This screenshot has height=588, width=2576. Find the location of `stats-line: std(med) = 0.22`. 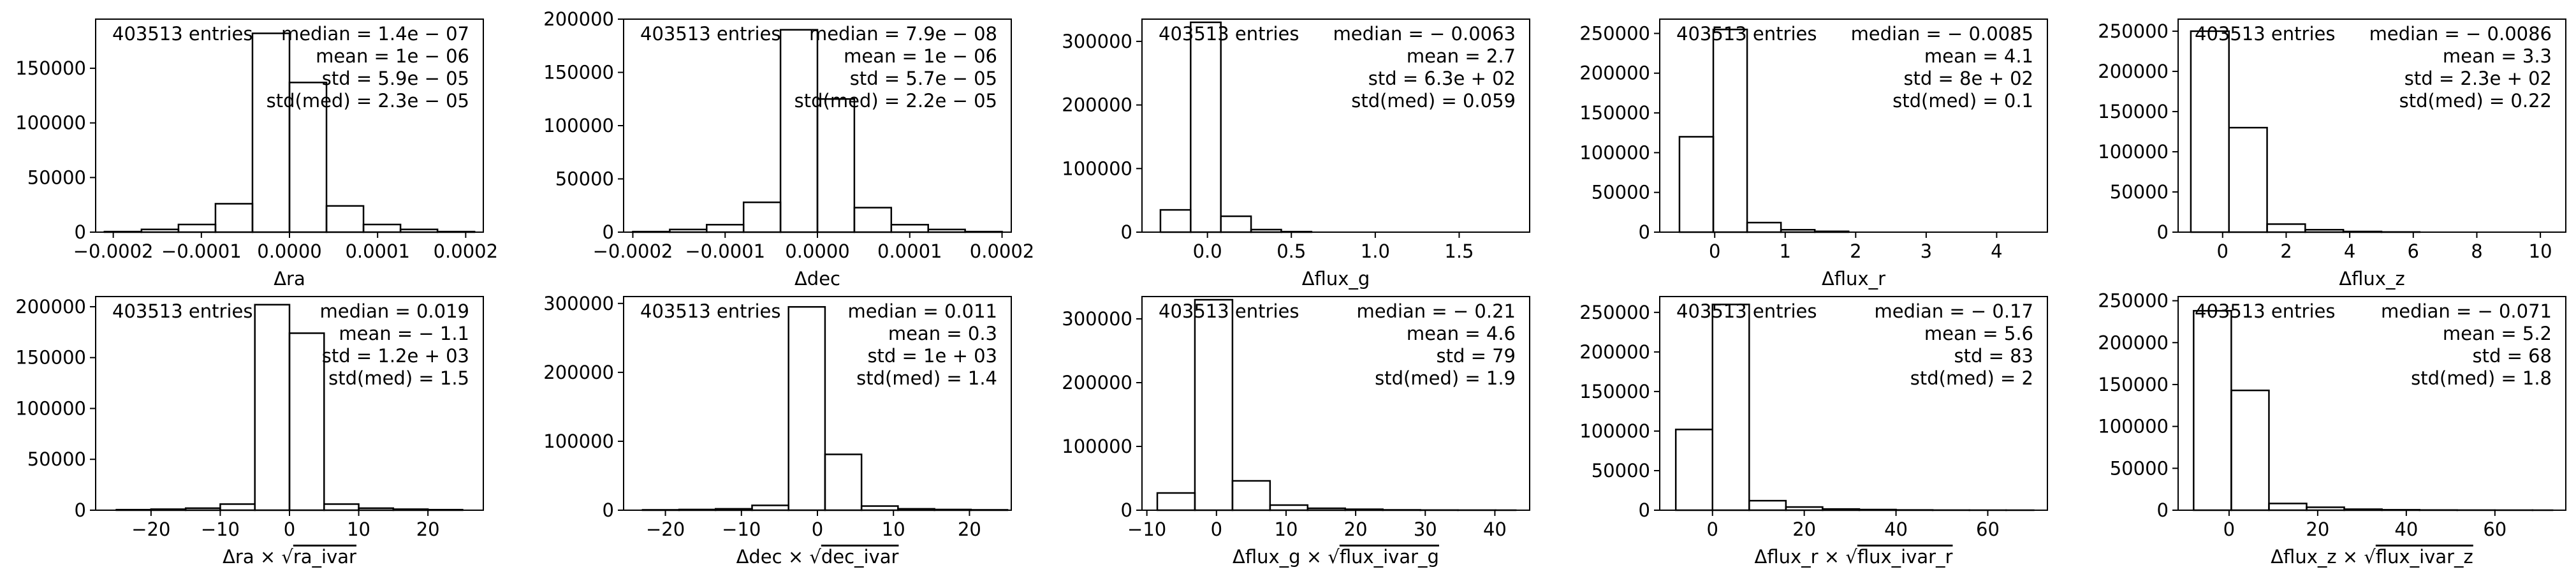

stats-line: std(med) = 0.22 is located at coordinates (2475, 101).